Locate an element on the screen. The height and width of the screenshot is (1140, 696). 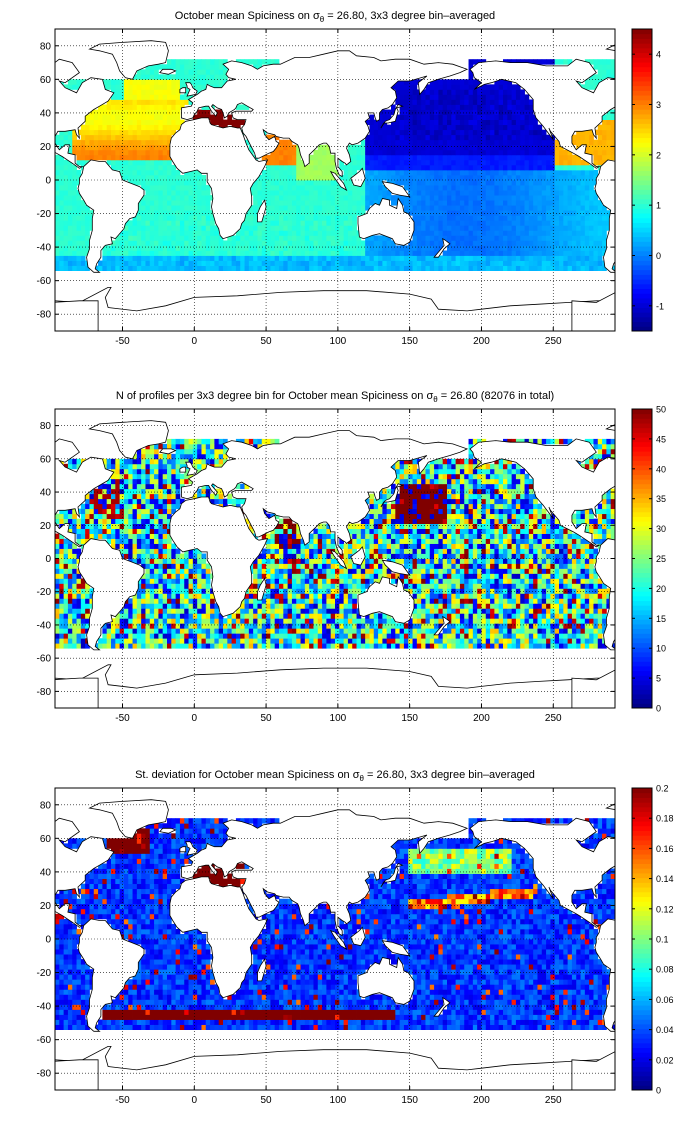
coastline is located at coordinates (593, 311).